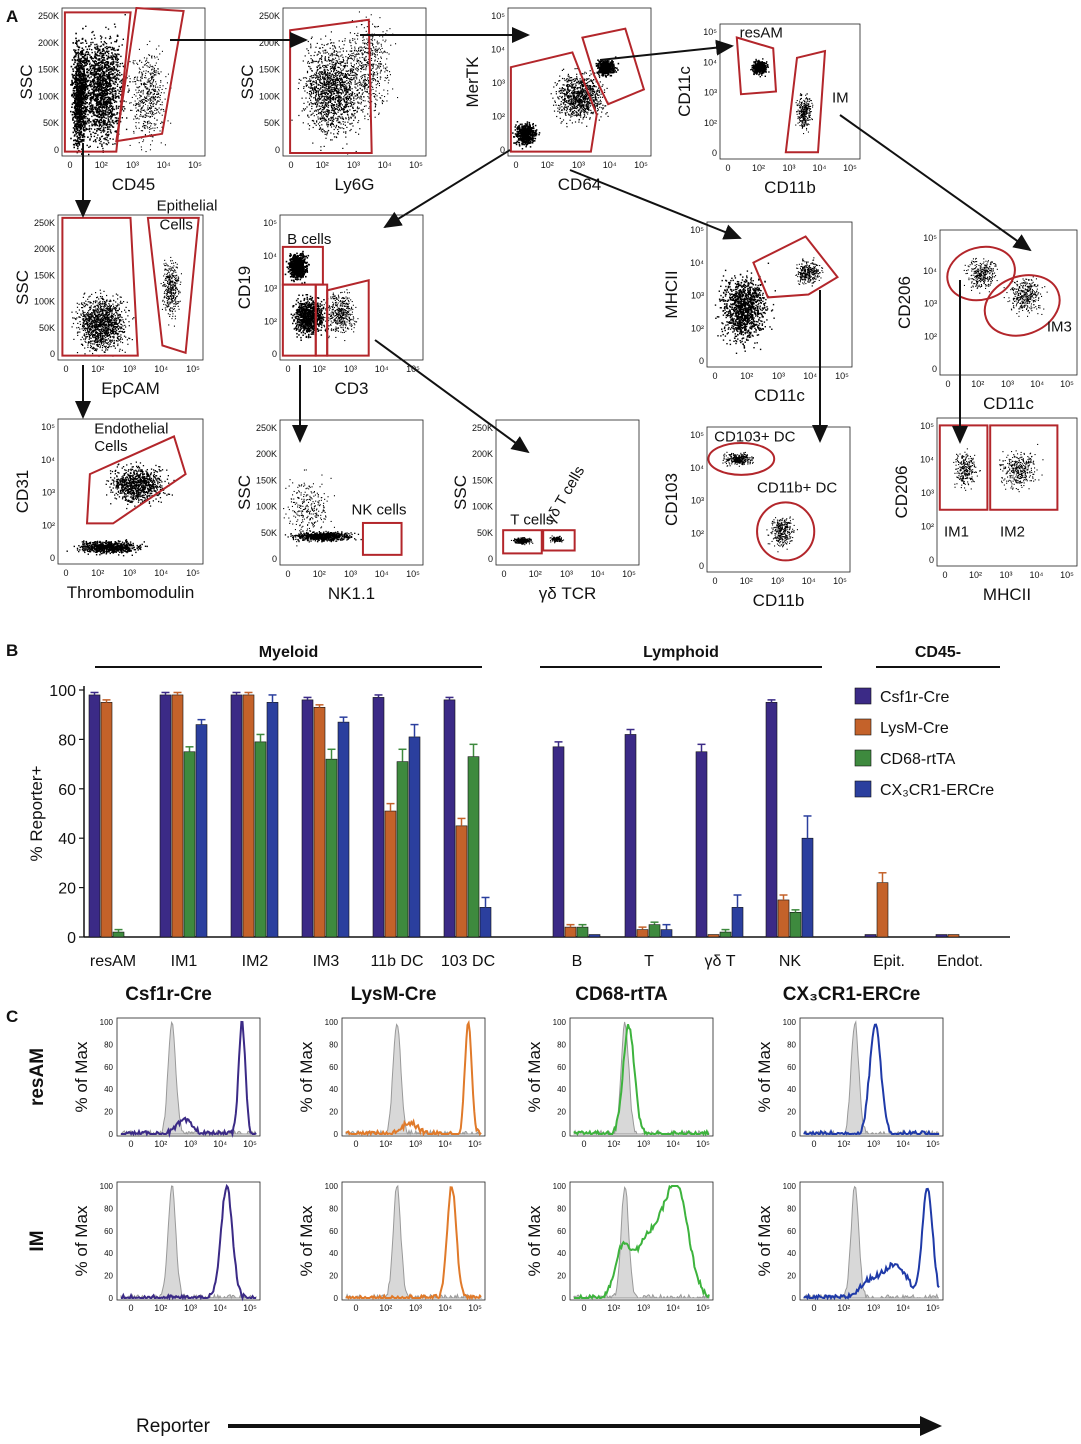 The width and height of the screenshot is (1081, 1444). What do you see at coordinates (790, 961) in the screenshot?
I see `x-tick-label-9: NK` at bounding box center [790, 961].